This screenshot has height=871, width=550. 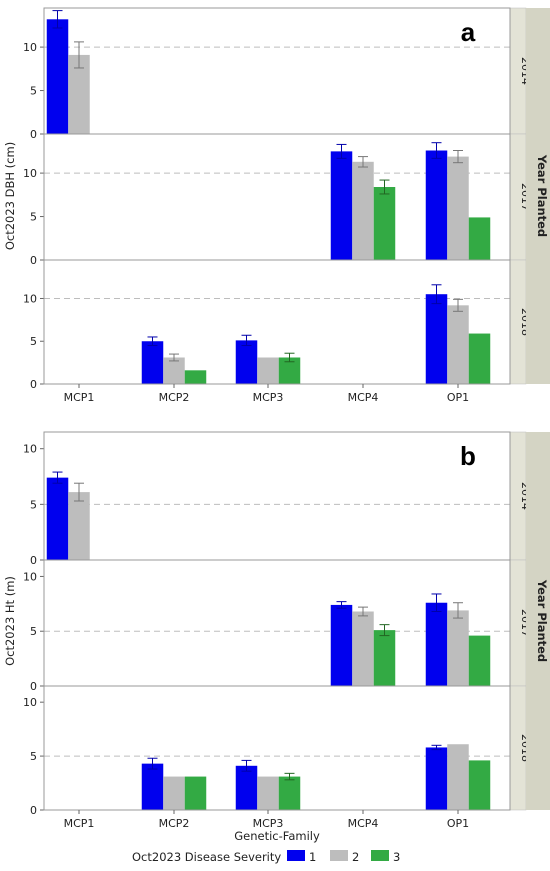 I want to click on legend-label-1: 1, so click(x=312, y=857).